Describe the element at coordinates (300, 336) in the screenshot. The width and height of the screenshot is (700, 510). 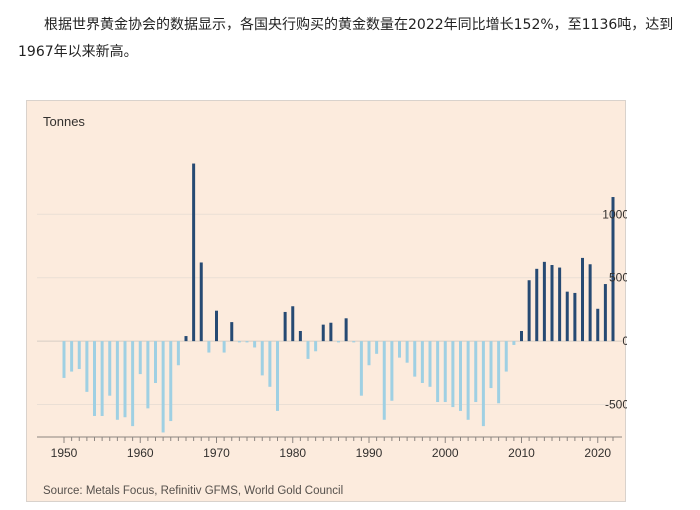
I see `bar-1981` at that location.